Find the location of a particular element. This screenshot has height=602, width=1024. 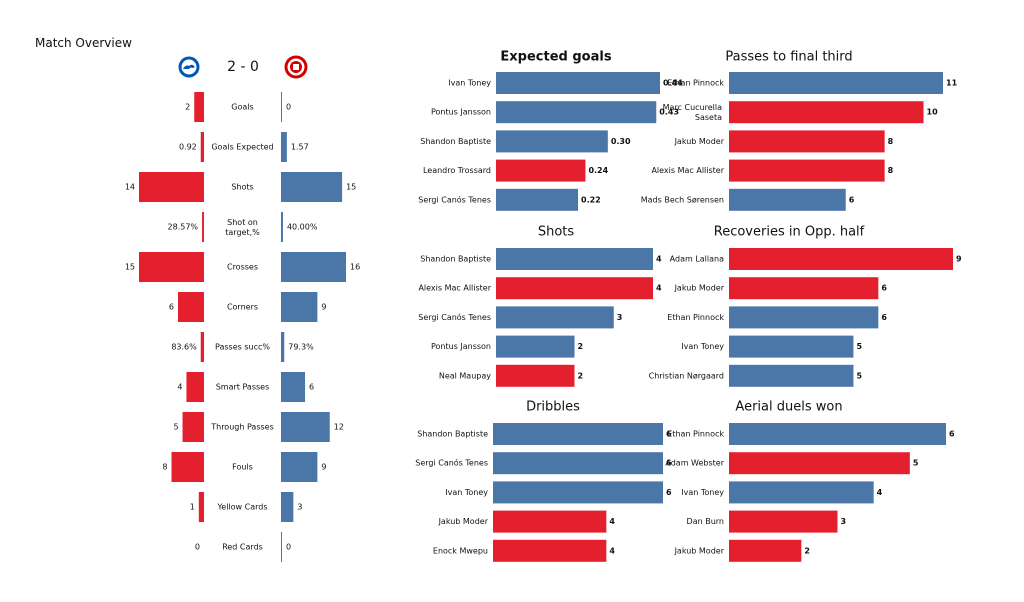

panel-title: Passes to final third is located at coordinates (788, 57).